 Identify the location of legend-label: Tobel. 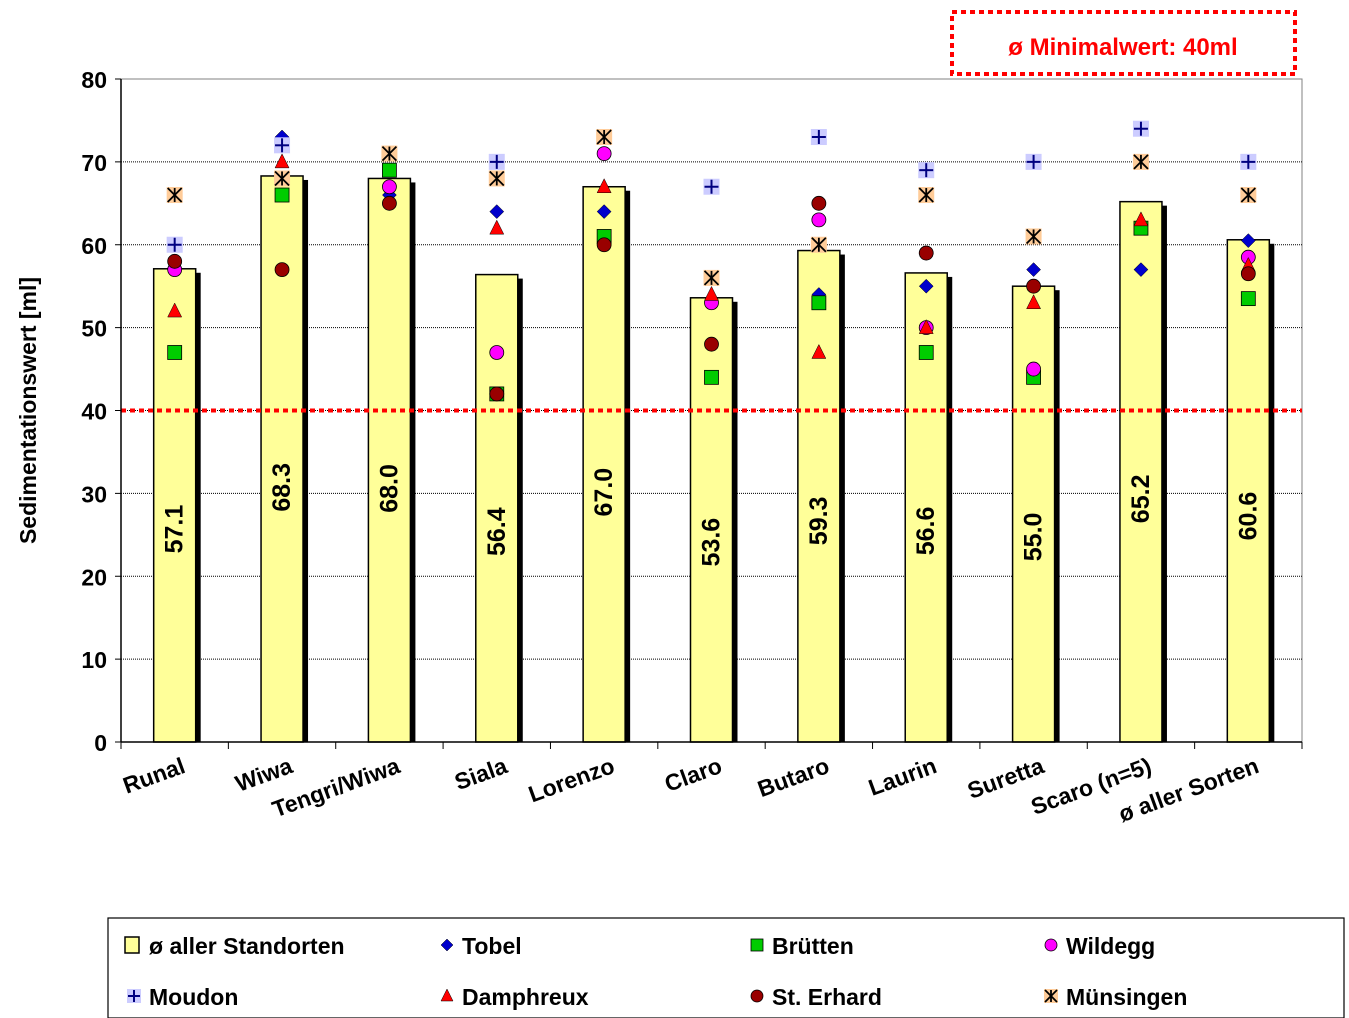
(492, 946).